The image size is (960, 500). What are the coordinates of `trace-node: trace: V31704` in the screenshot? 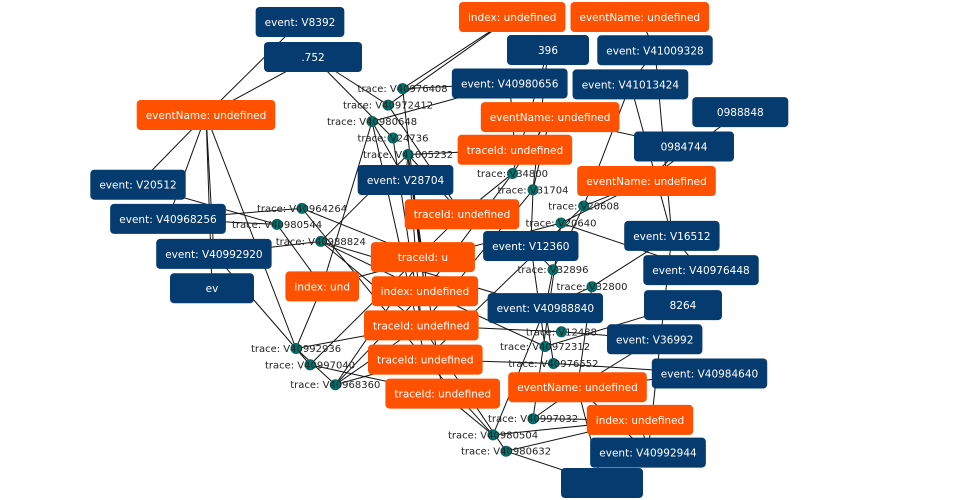 It's located at (533, 190).